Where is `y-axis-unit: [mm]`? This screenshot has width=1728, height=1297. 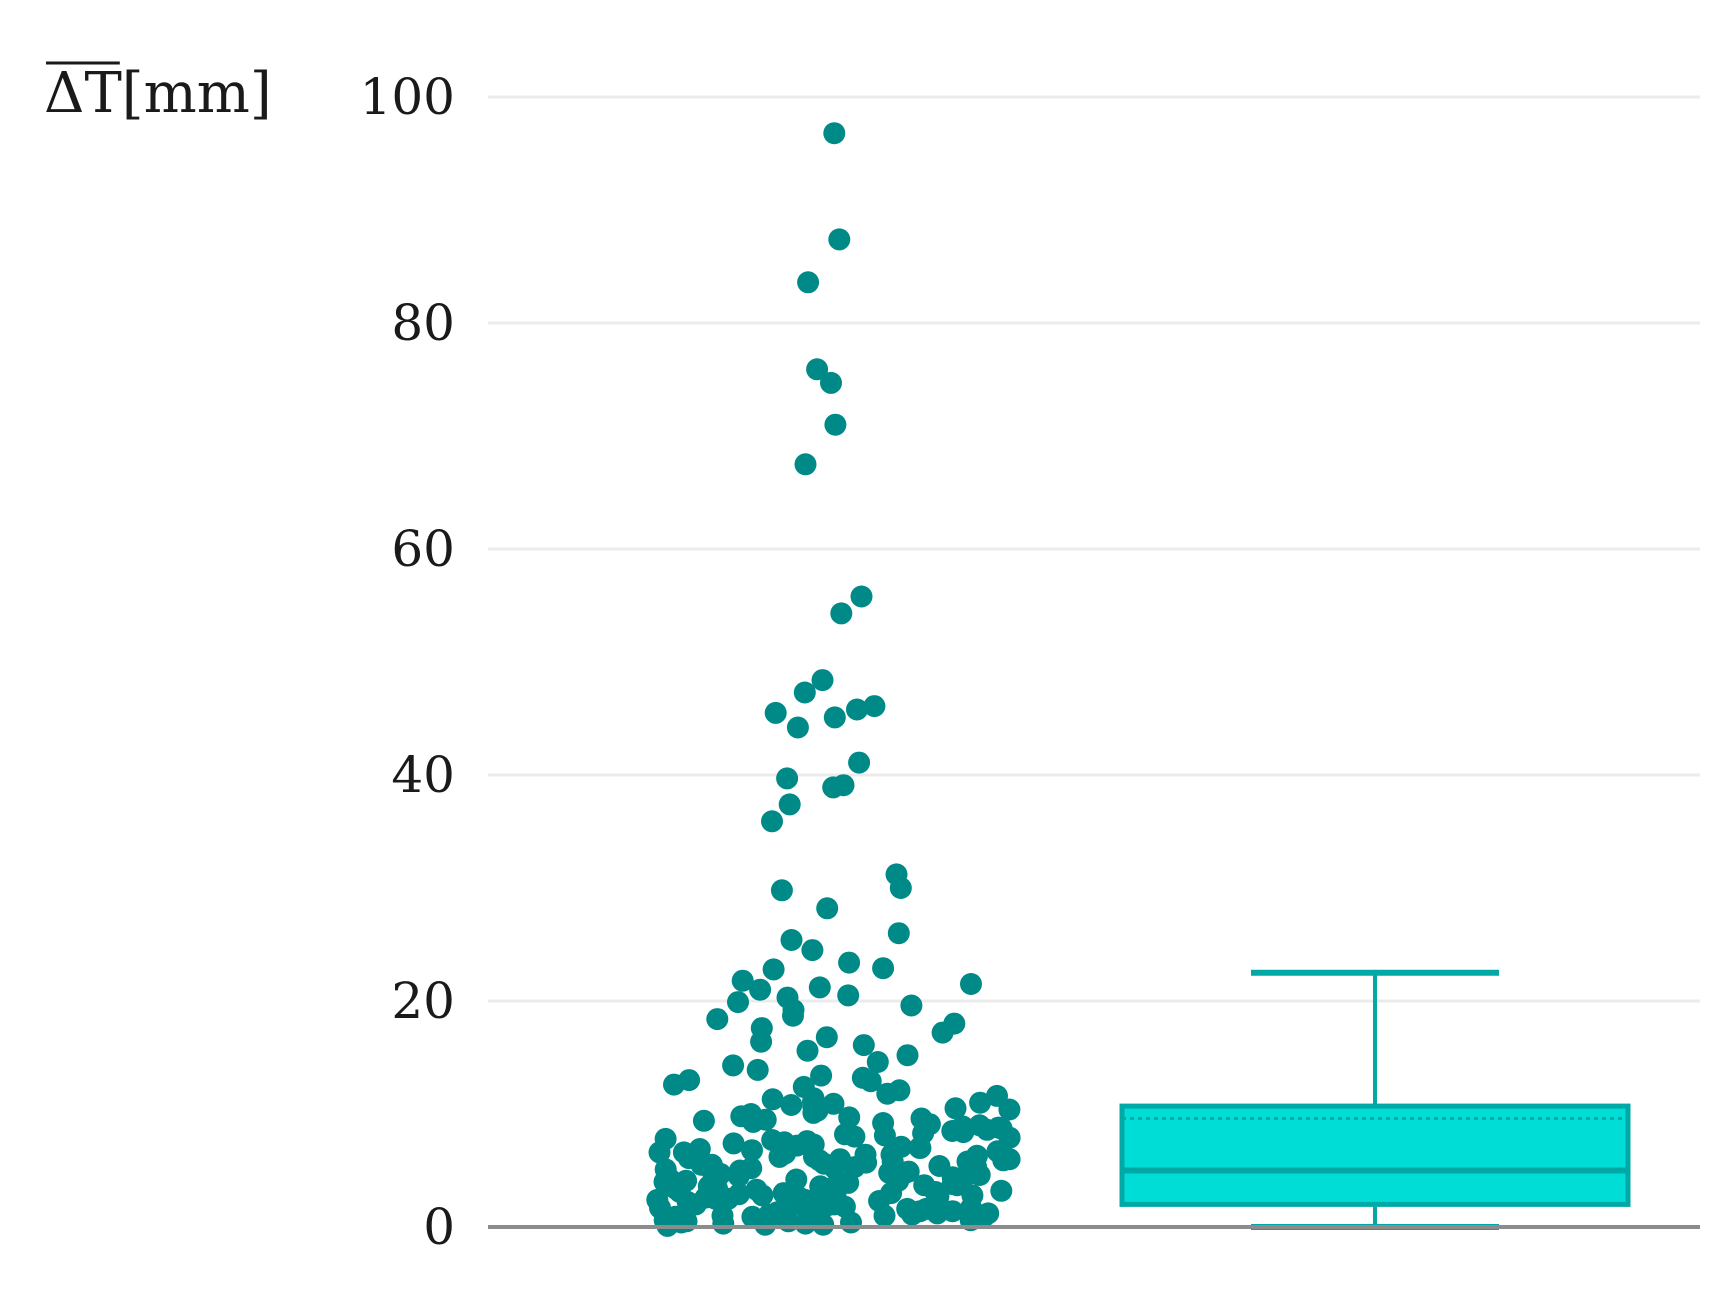 y-axis-unit: [mm] is located at coordinates (197, 93).